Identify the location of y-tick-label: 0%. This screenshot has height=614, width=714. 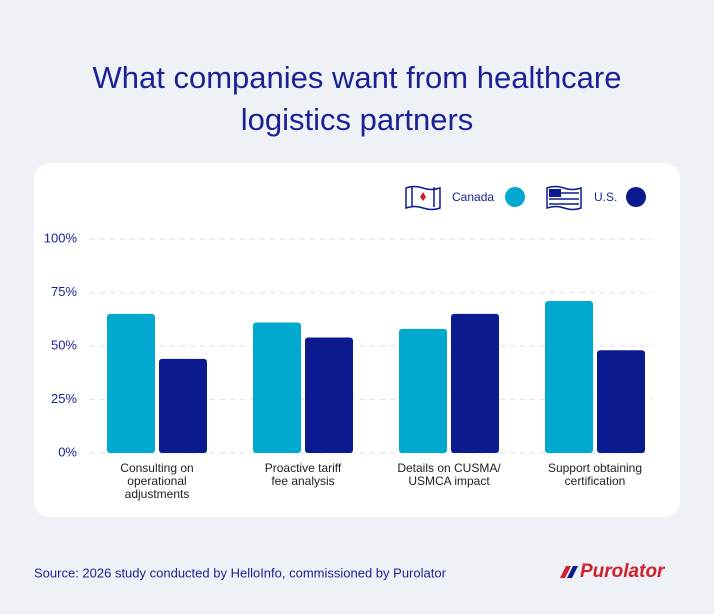
(67, 451).